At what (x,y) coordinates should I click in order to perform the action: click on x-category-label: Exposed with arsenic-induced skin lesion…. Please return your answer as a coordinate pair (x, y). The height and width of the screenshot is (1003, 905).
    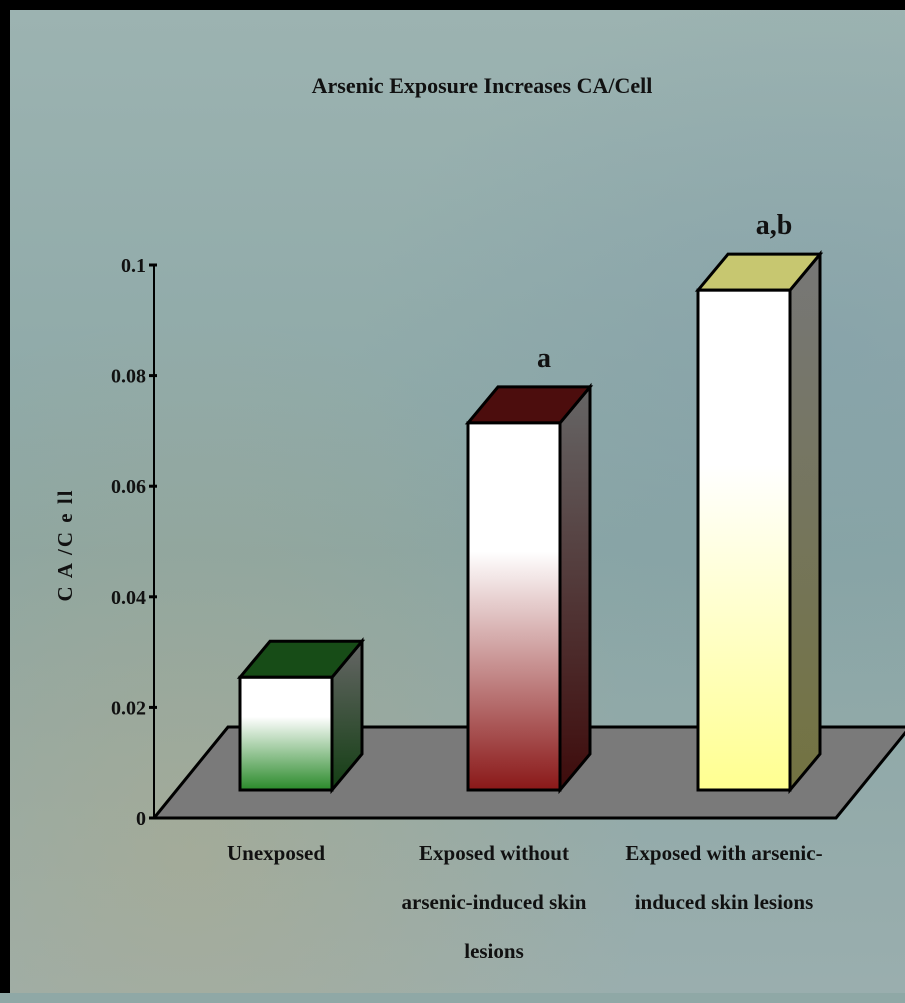
    Looking at the image, I should click on (723, 877).